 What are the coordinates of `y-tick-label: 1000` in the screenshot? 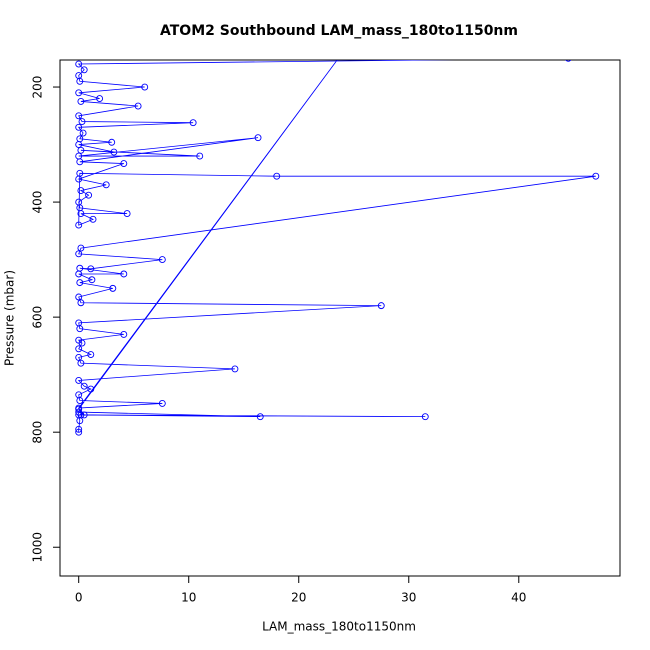 It's located at (38, 547).